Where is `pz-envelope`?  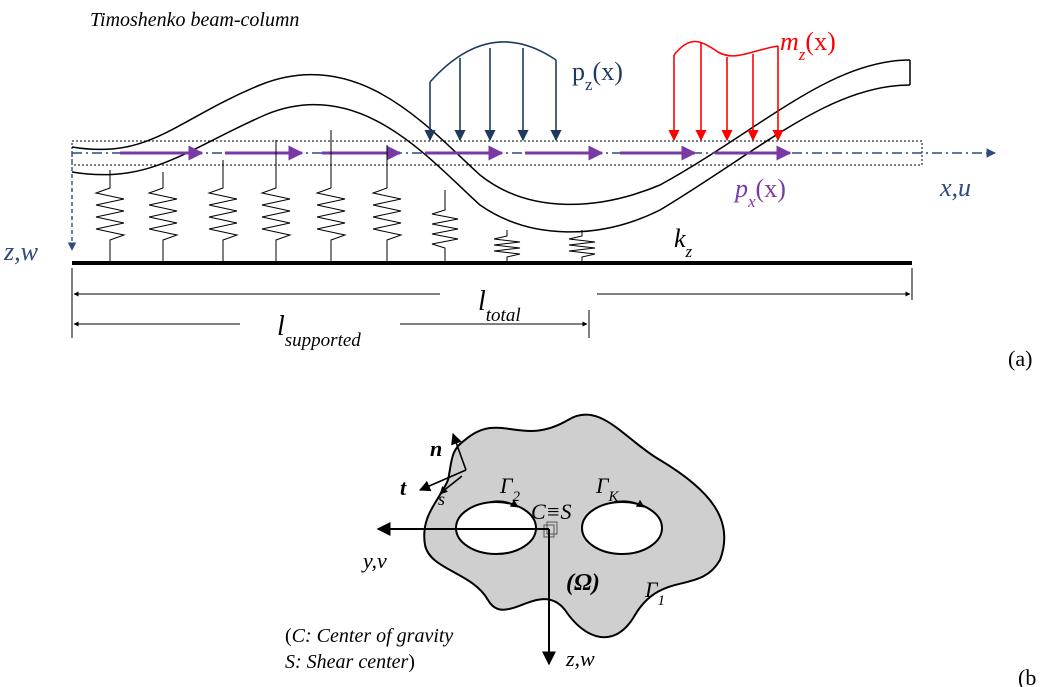 pz-envelope is located at coordinates (493, 62).